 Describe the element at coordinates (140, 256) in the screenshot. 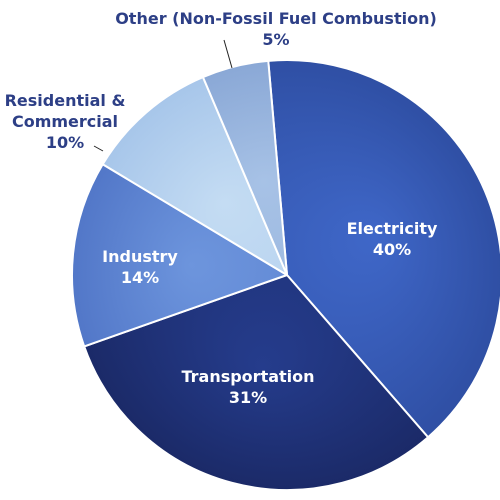

I see `slice-name-label: Industry` at that location.